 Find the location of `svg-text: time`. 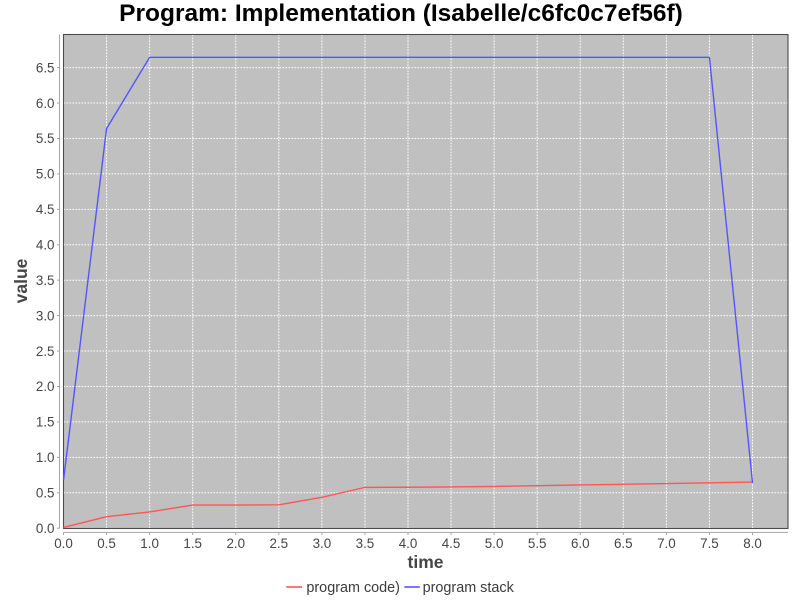

svg-text: time is located at coordinates (426, 562).